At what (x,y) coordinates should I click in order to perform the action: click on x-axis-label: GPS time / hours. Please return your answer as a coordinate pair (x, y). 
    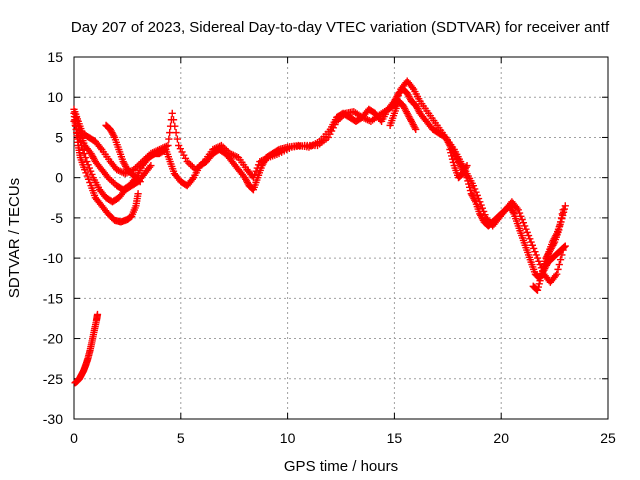
    Looking at the image, I should click on (341, 466).